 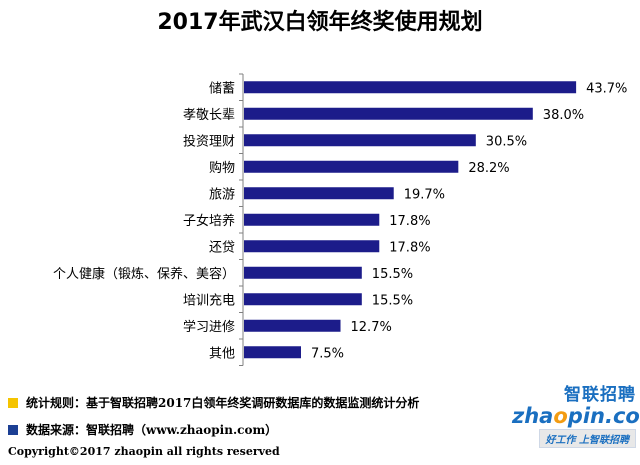 I want to click on footer-rules-text: 统计规则：基于智联招聘2017白领年终奖调研数据库的数据监测统计分析, so click(x=223, y=403).